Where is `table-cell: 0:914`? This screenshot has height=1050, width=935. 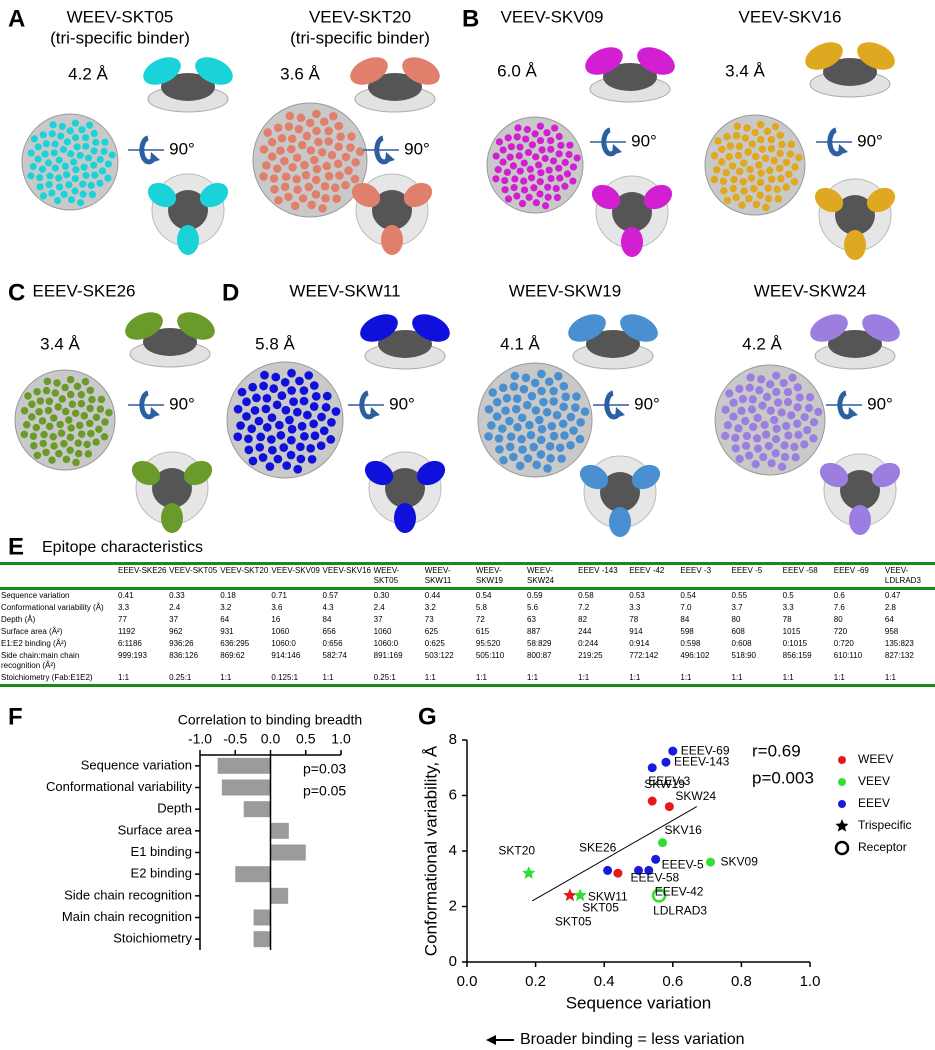
table-cell: 0:914 is located at coordinates (639, 643).